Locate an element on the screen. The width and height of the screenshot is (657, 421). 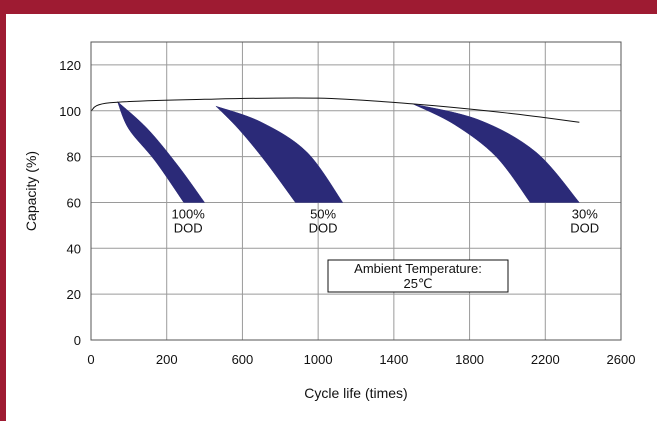
x-tick-labels: 0 200 600 1000 1400 1800 2200 2600 is located at coordinates (361, 359).